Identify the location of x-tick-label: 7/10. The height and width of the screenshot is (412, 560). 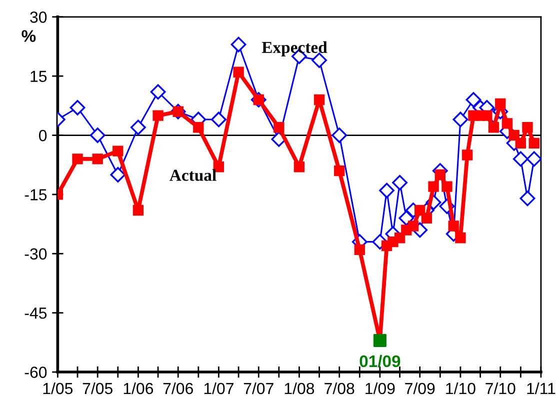
(501, 388).